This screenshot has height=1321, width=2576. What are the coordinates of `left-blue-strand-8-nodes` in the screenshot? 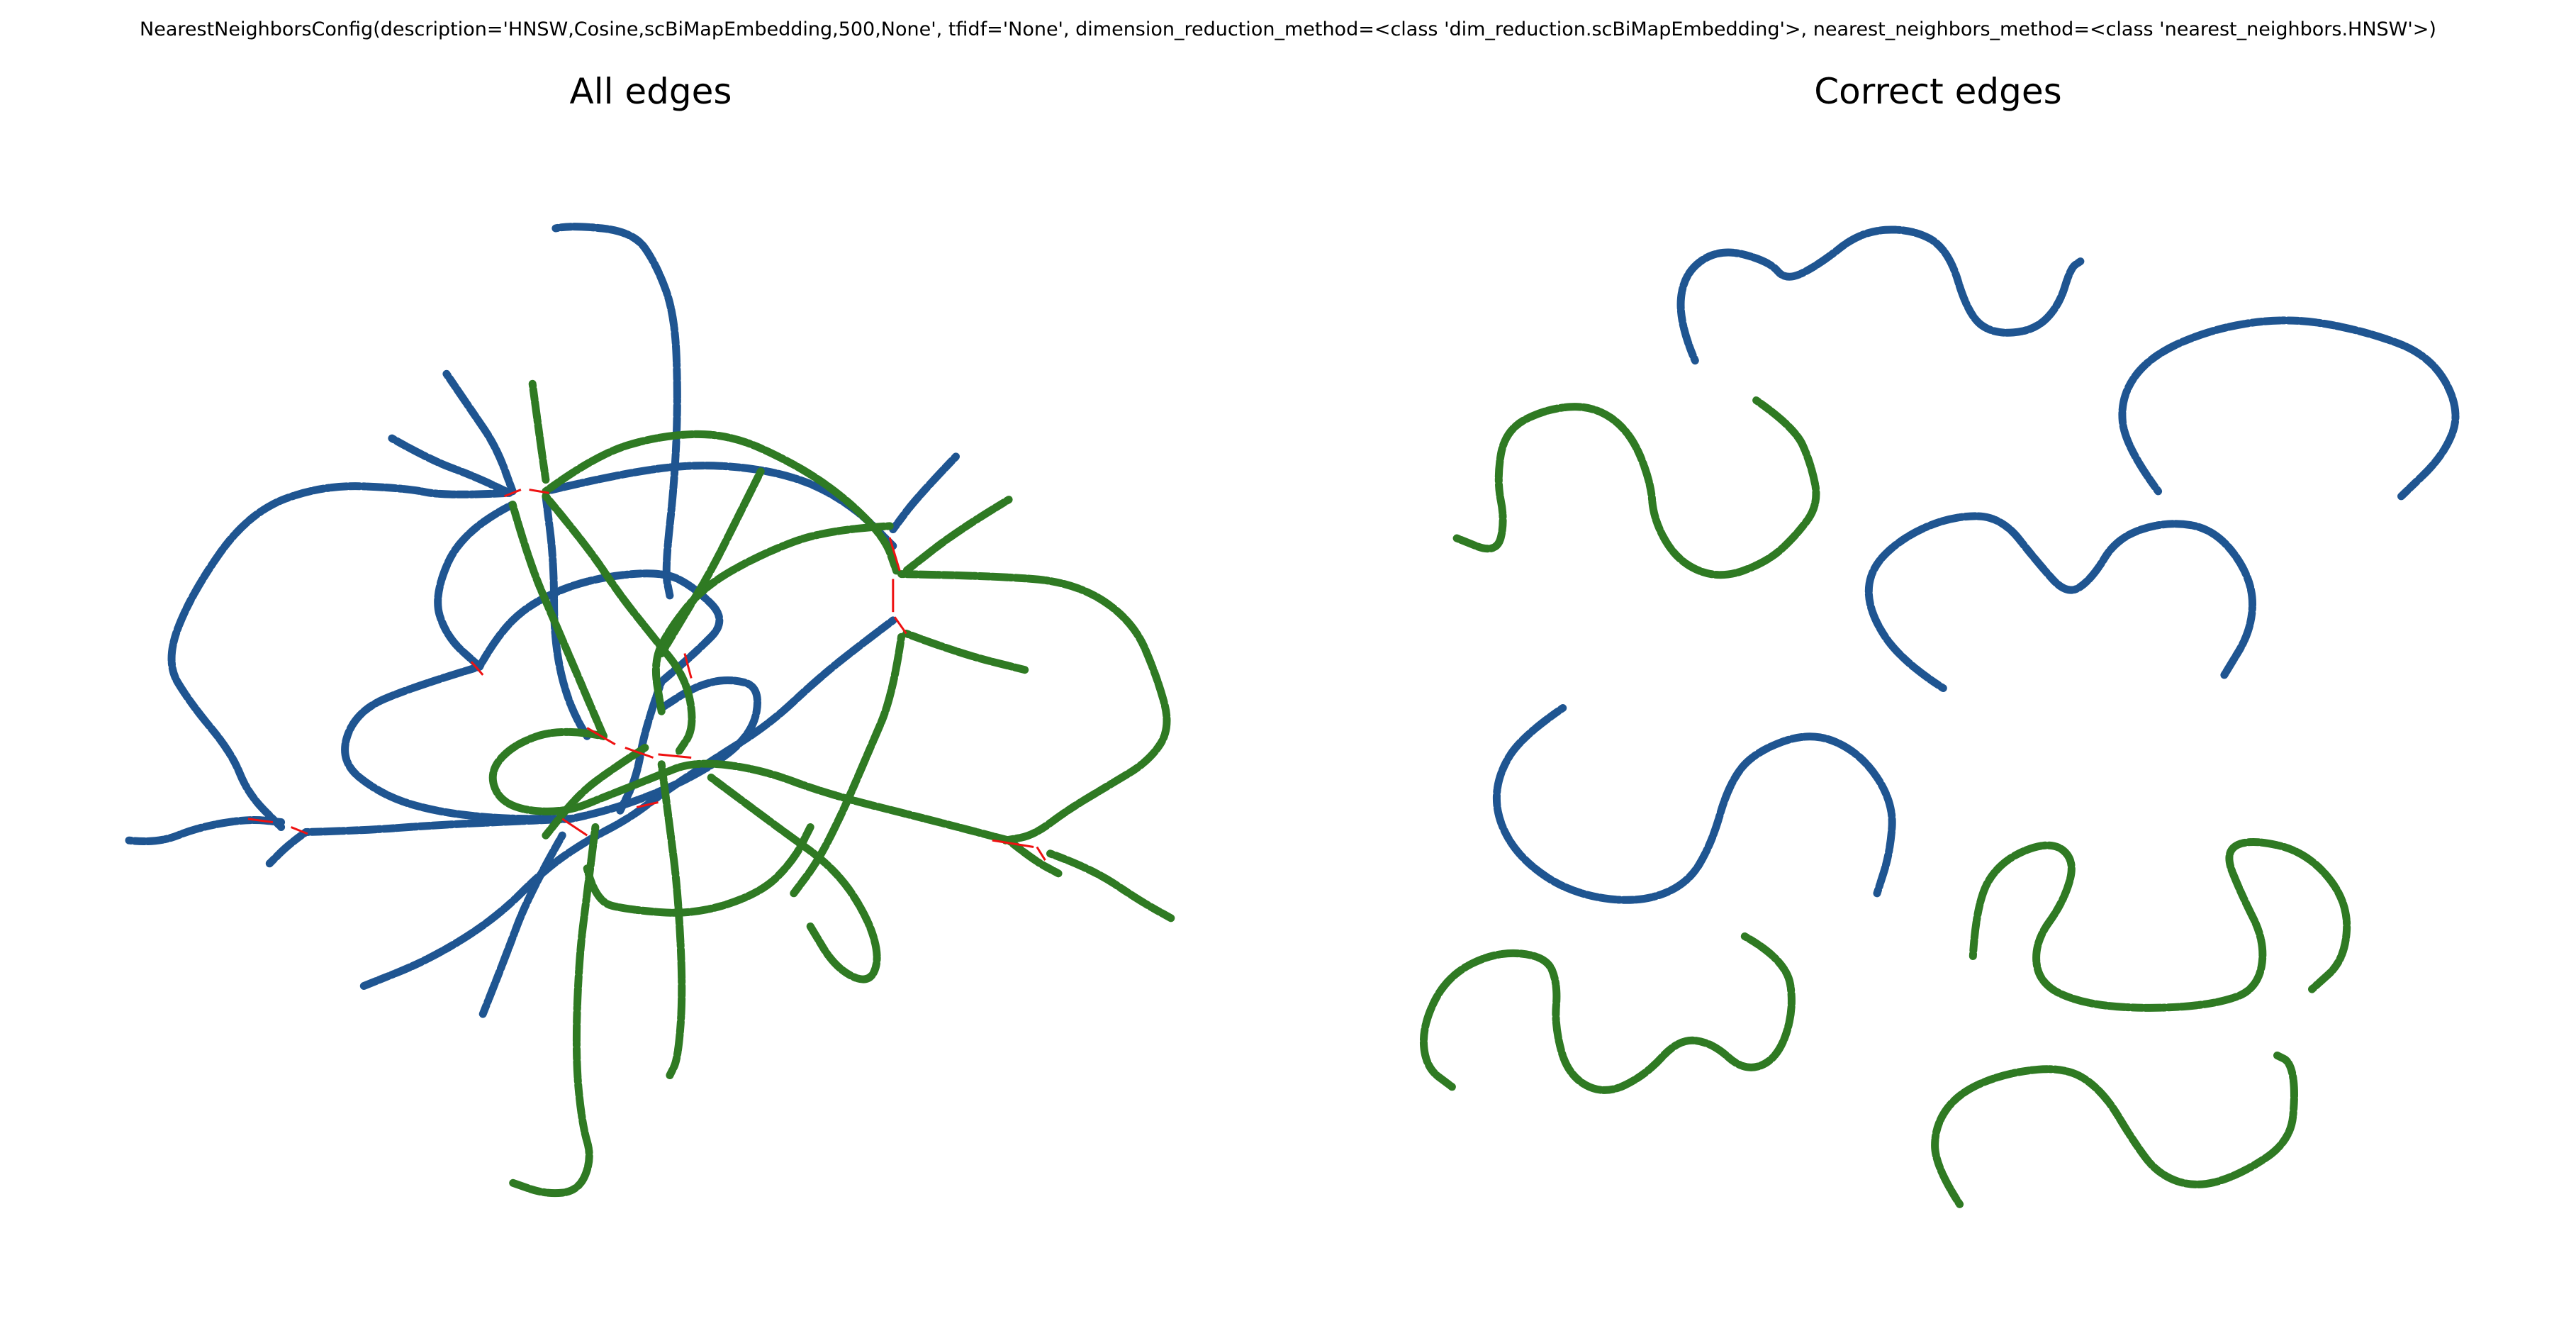 It's located at (475, 585).